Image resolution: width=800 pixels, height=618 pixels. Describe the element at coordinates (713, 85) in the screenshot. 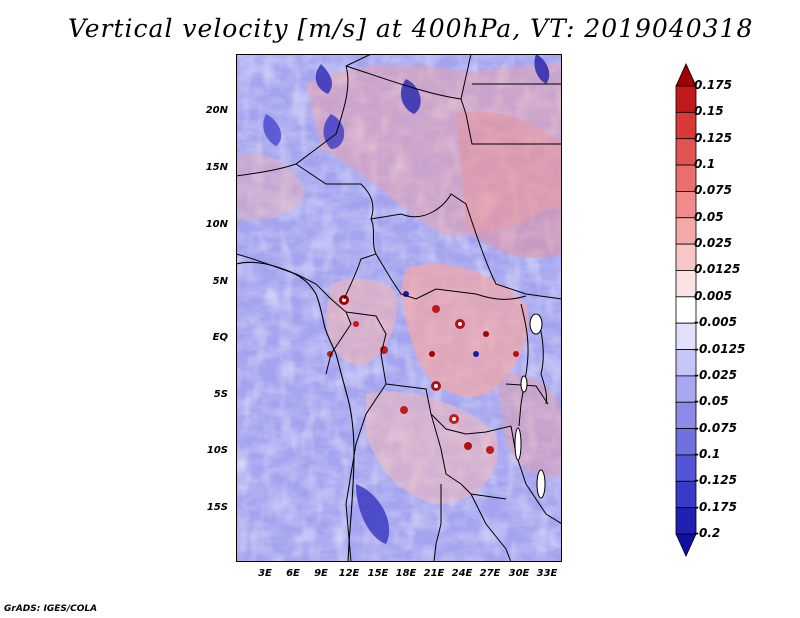

I see `colorbar-level-label: 0.175` at that location.